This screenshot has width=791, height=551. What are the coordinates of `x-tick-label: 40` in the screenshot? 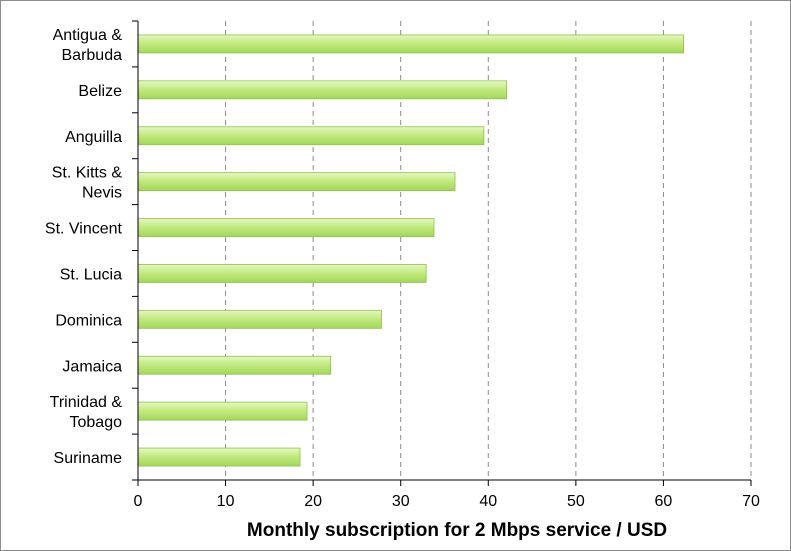 It's located at (488, 501).